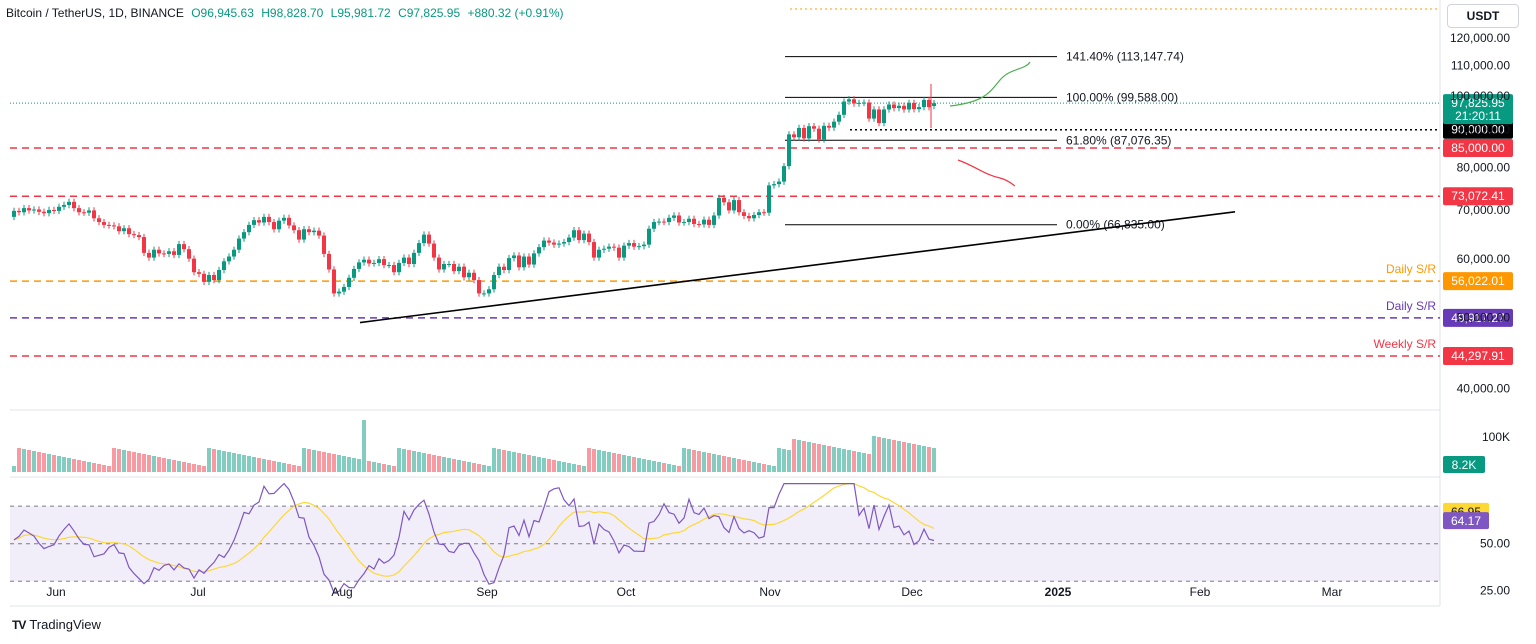  I want to click on price-tick-label: 60,000.00, so click(1484, 259).